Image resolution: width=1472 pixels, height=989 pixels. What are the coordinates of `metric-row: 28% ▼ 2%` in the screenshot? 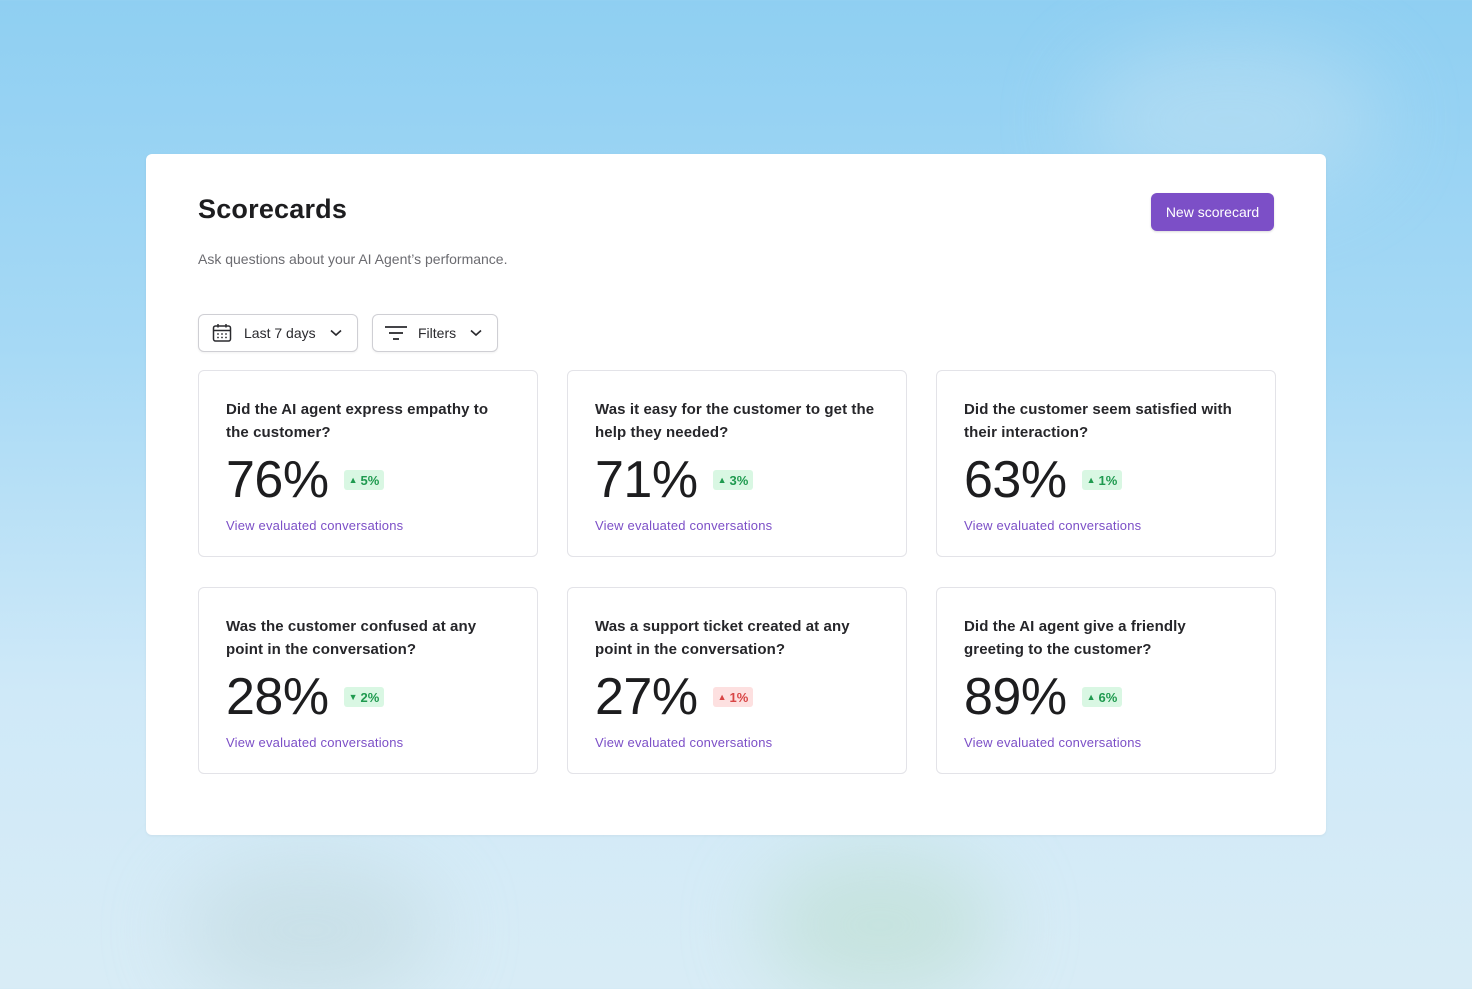 It's located at (368, 697).